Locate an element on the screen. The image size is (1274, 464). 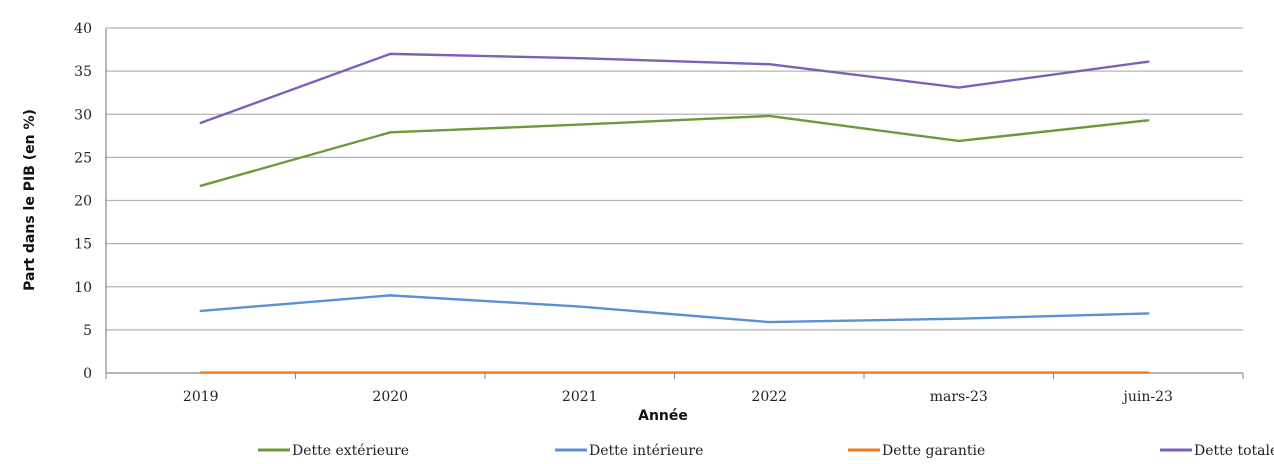
x-tick-label: juin-23 is located at coordinates (1147, 397).